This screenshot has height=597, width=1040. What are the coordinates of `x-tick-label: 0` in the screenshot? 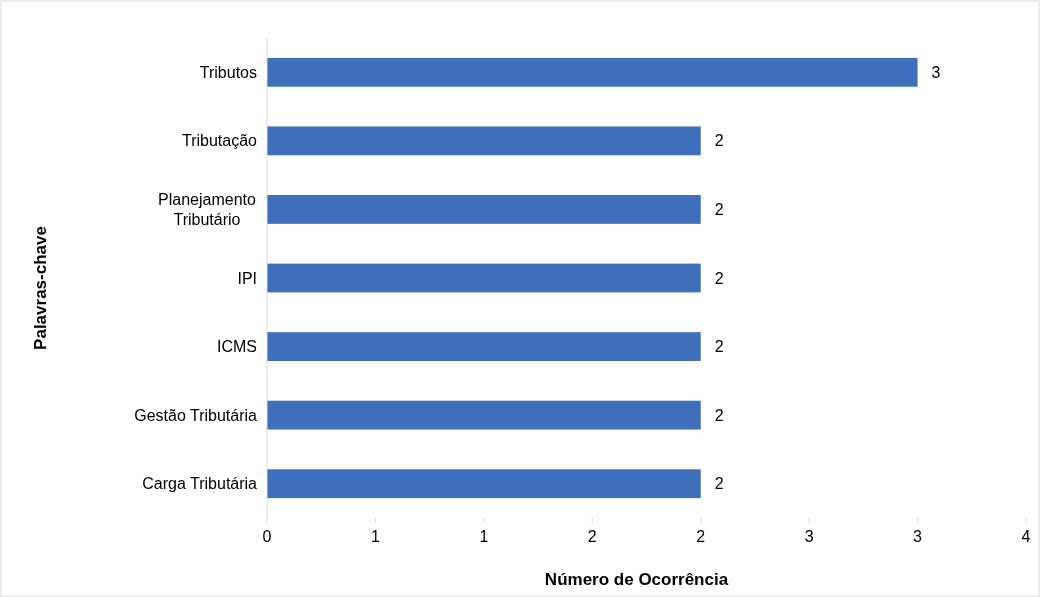 It's located at (267, 536).